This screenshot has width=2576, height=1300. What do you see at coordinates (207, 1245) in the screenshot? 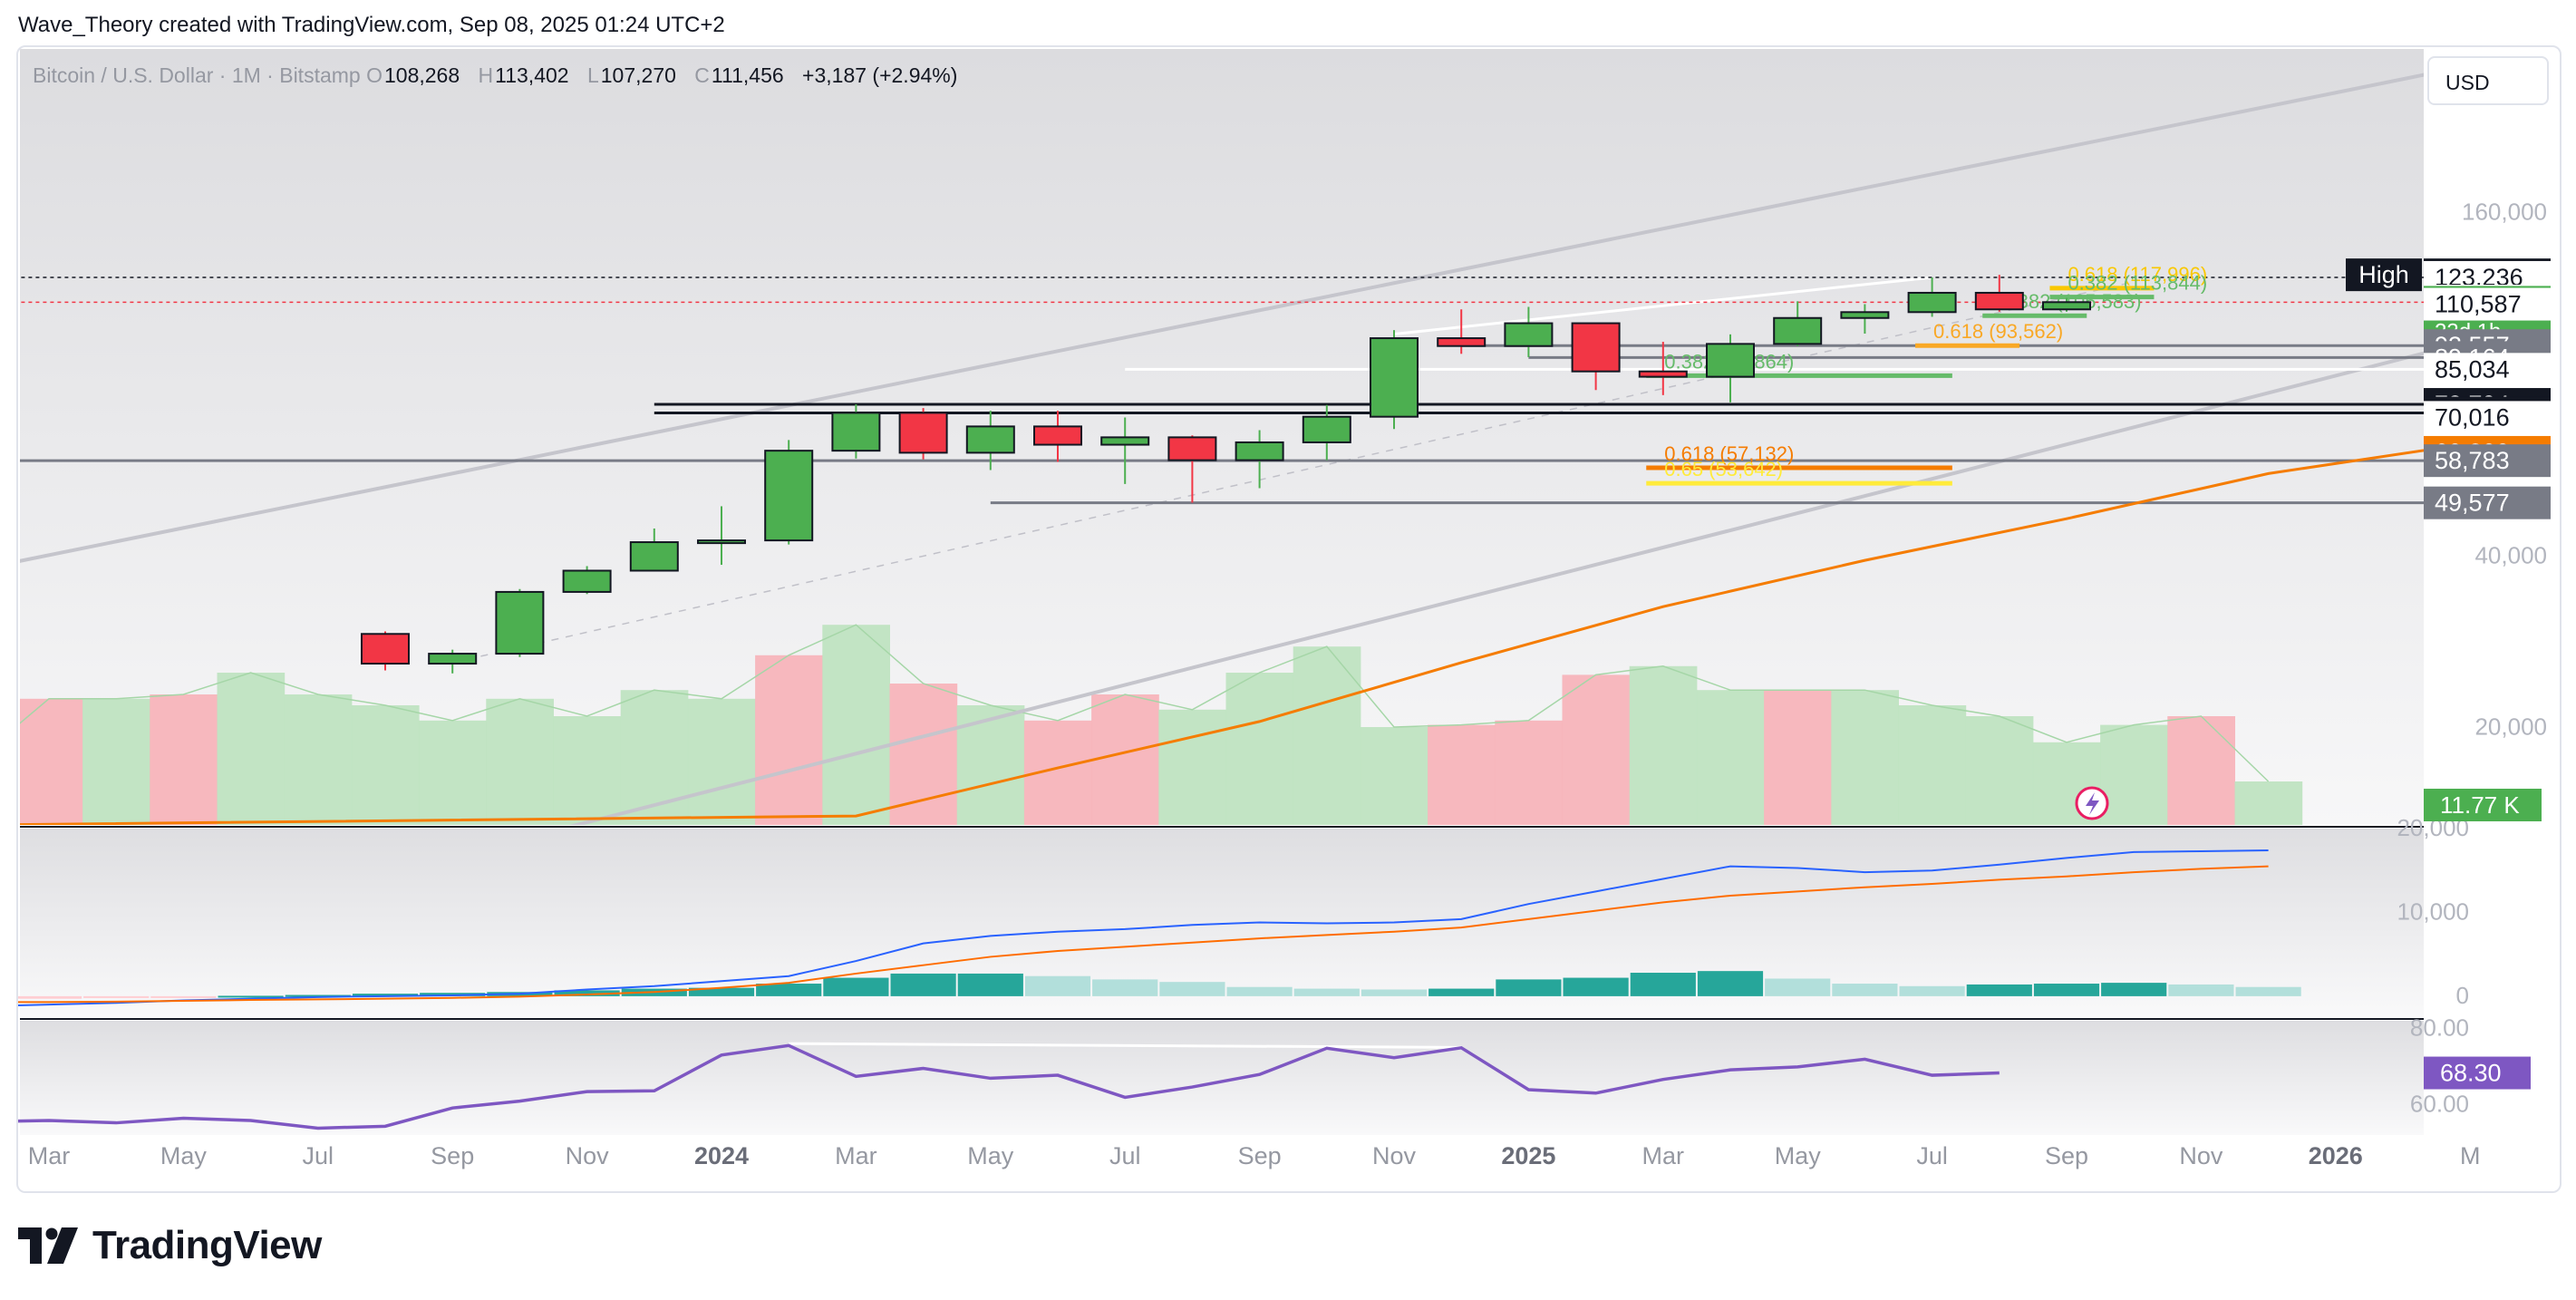
I see `tradingview-wordmark: TradingView` at bounding box center [207, 1245].